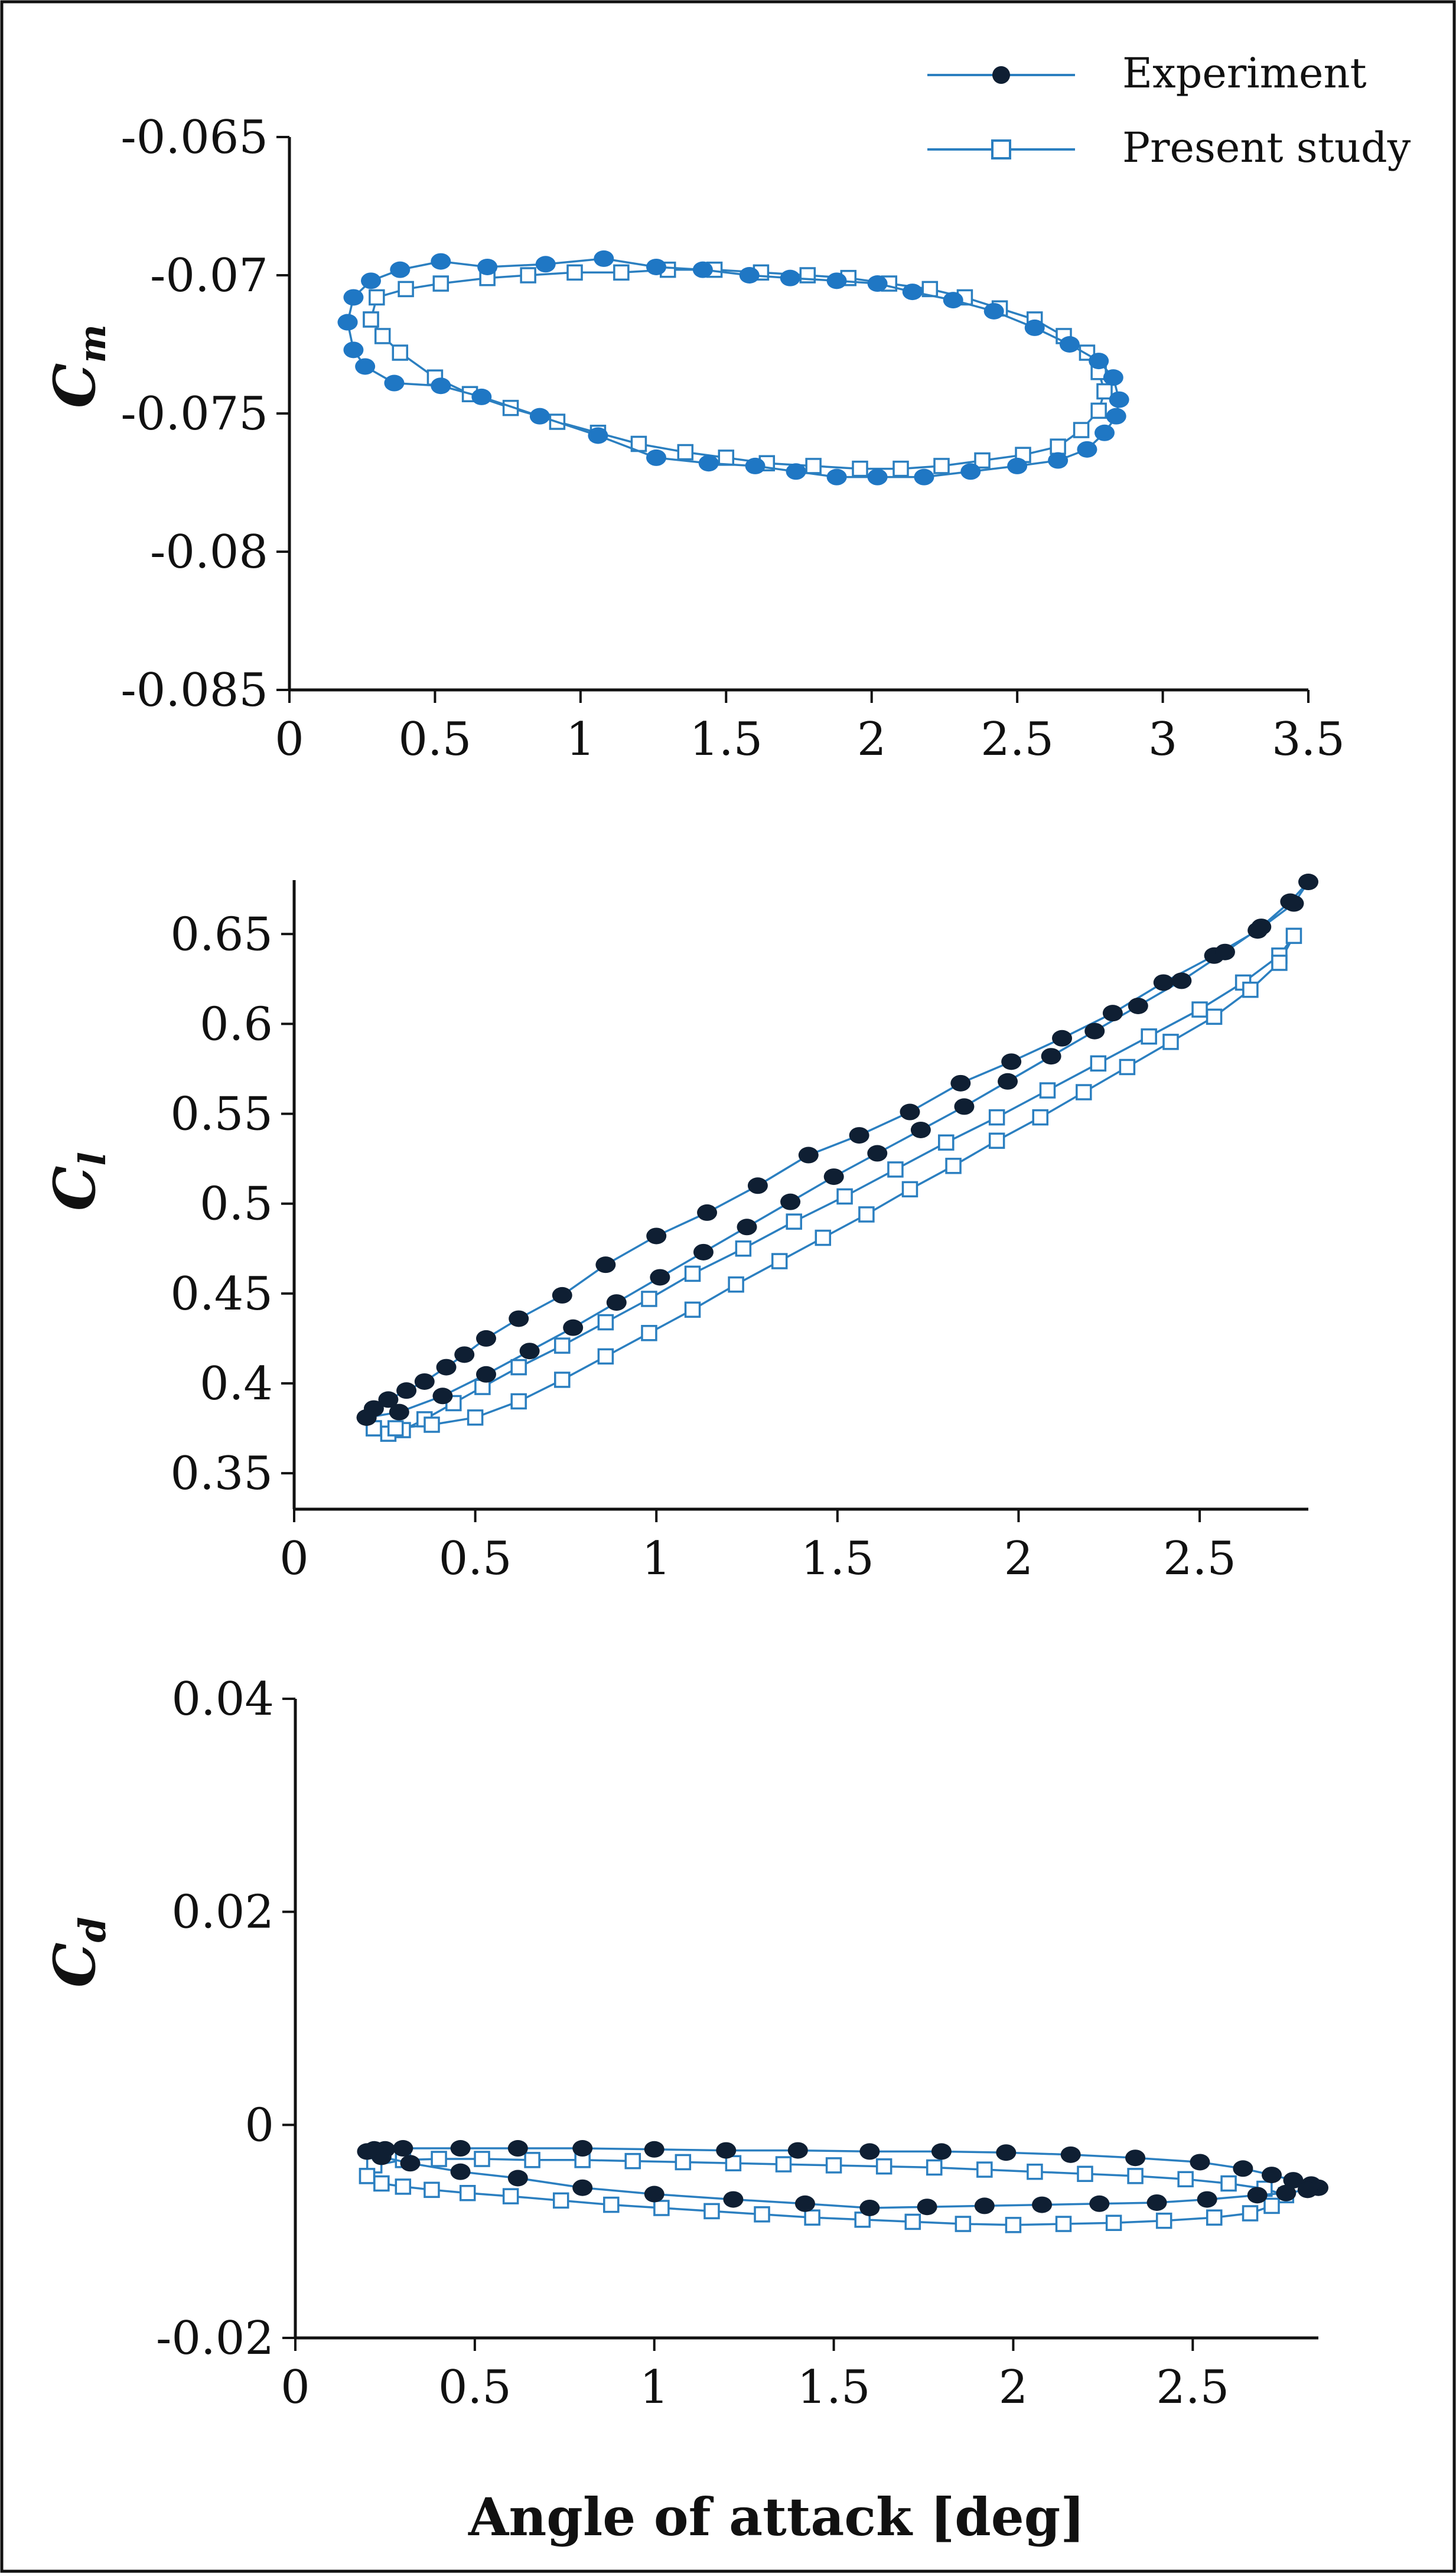  What do you see at coordinates (194, 414) in the screenshot?
I see `y-tick-label: -0.075` at bounding box center [194, 414].